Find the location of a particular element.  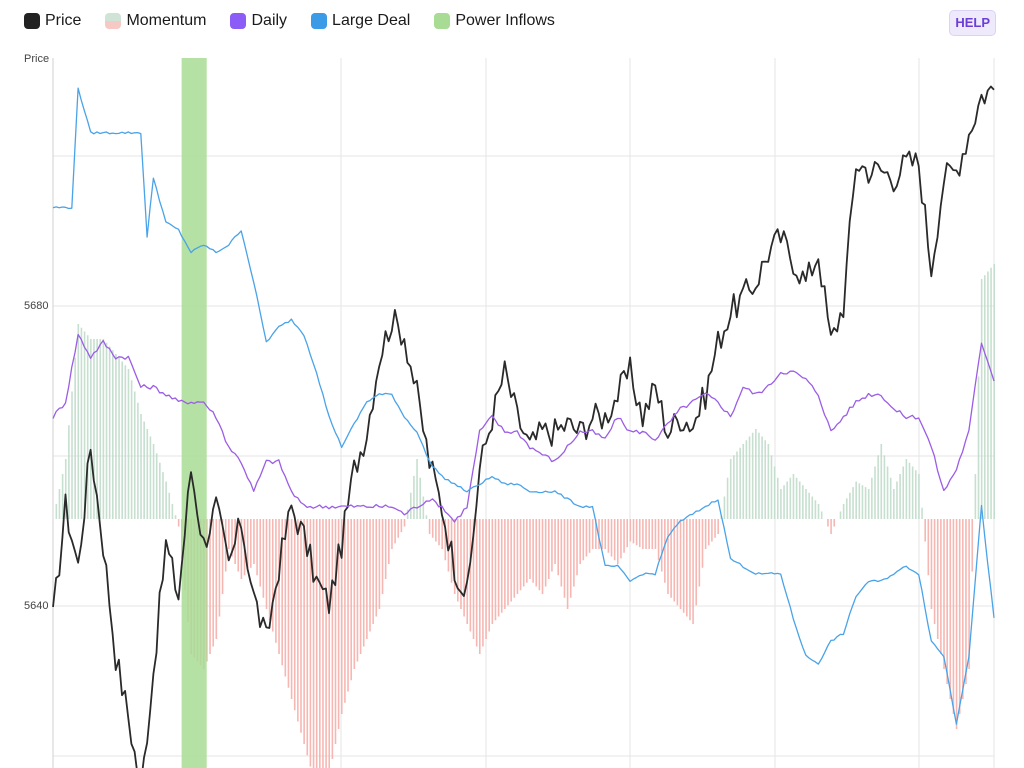

legend-item-price: Price is located at coordinates (52, 21).